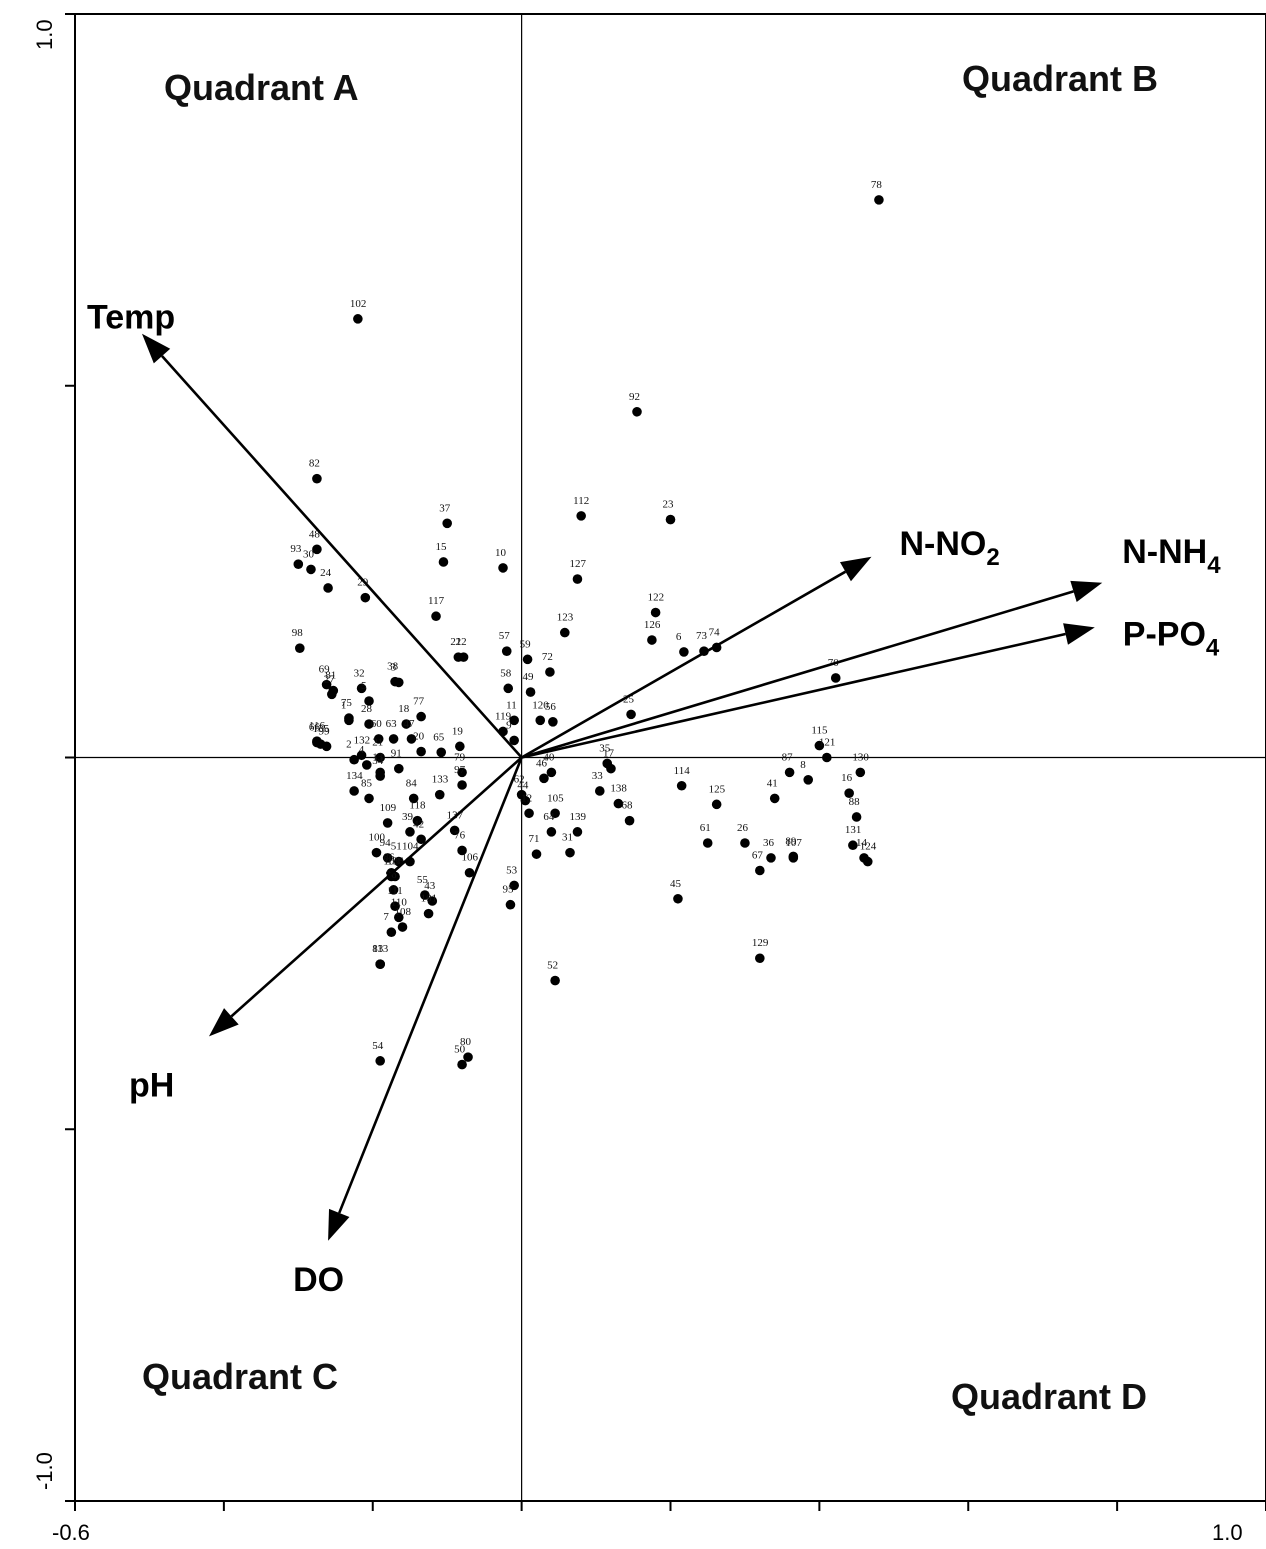  What do you see at coordinates (419, 737) in the screenshot?
I see `sample-point-label: 20` at bounding box center [419, 737].